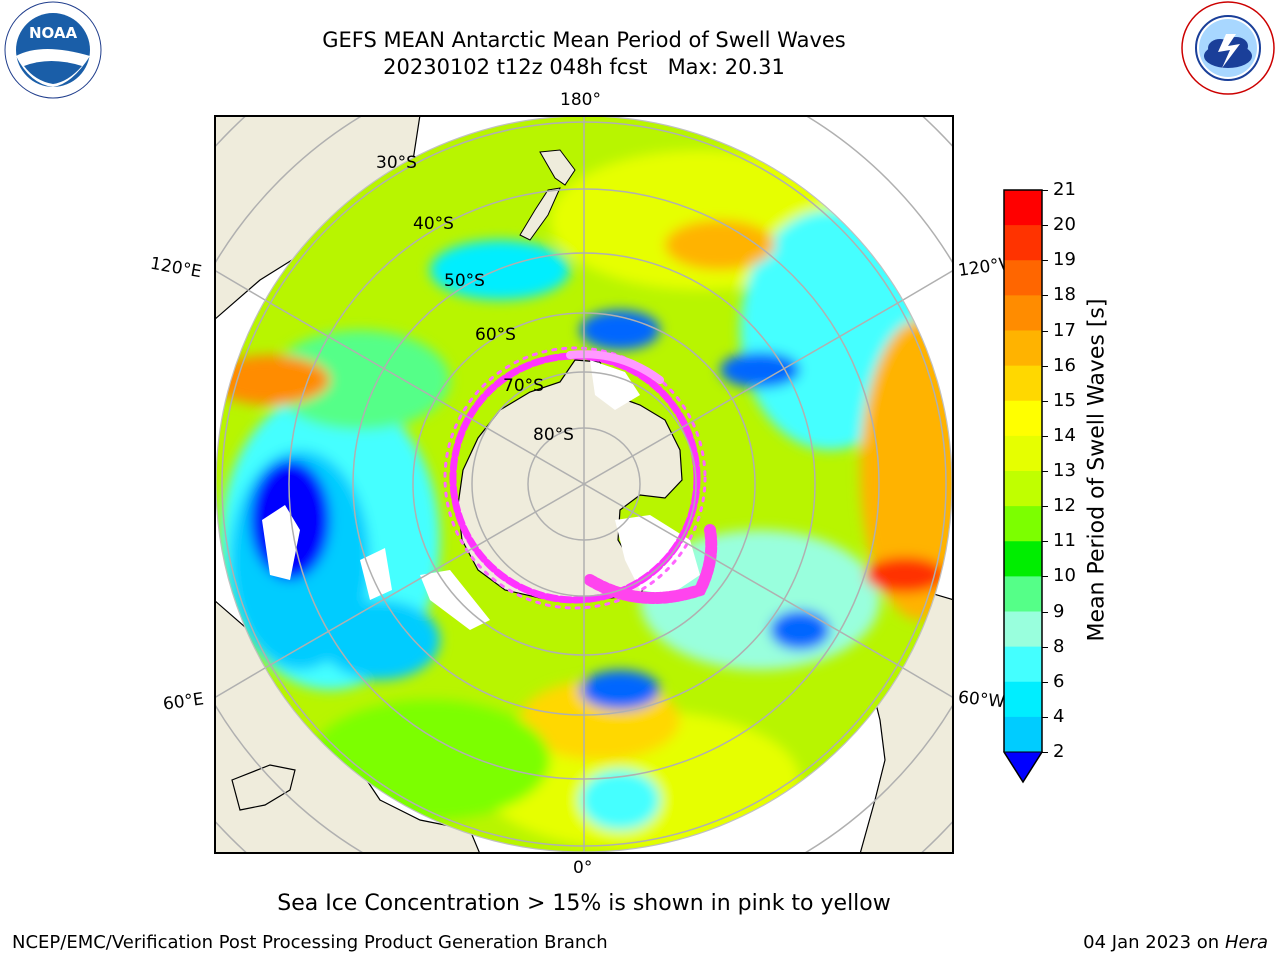 This screenshot has width=1280, height=960. What do you see at coordinates (1059, 751) in the screenshot?
I see `colorbar-tick-label: 2` at bounding box center [1059, 751].